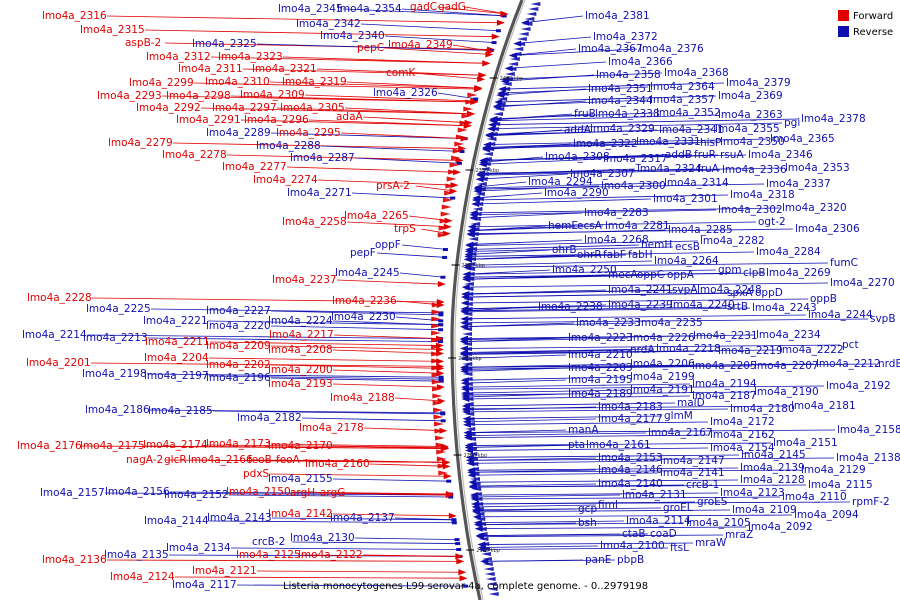  I want to click on gene-label-lmo4a_2192: lmo4a_2192, so click(858, 386).